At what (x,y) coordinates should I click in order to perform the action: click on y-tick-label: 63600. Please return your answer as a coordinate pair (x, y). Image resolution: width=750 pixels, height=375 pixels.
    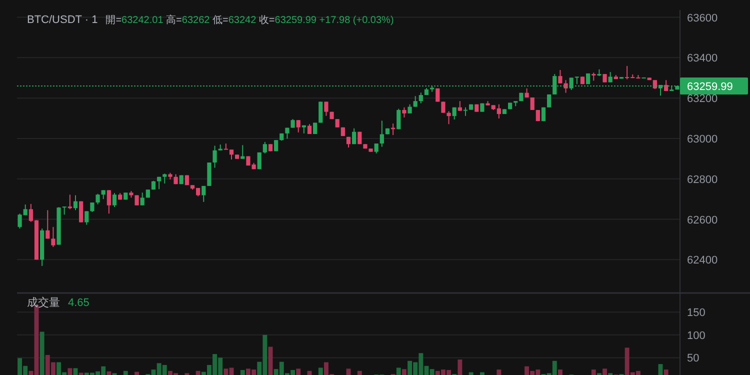
    Looking at the image, I should click on (702, 18).